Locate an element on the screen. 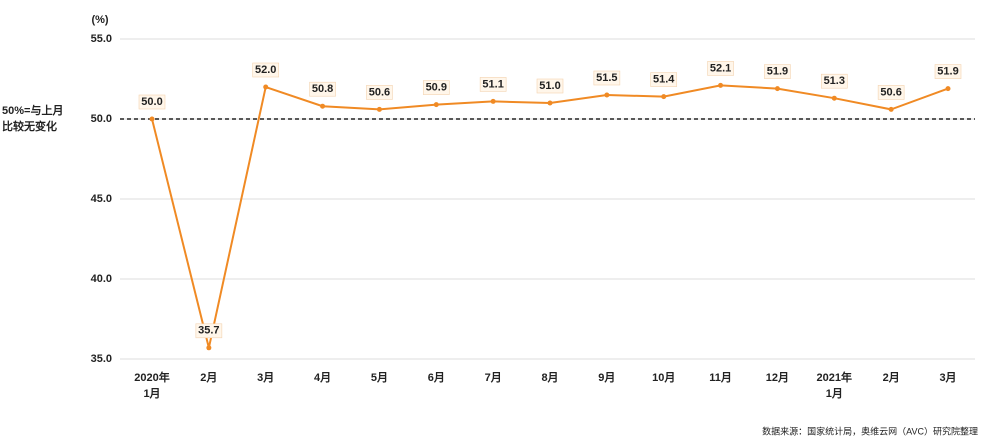 This screenshot has width=988, height=443. source-note: 数据来源：国家统计局，奥维云网（AVC）研究院整理 is located at coordinates (870, 430).